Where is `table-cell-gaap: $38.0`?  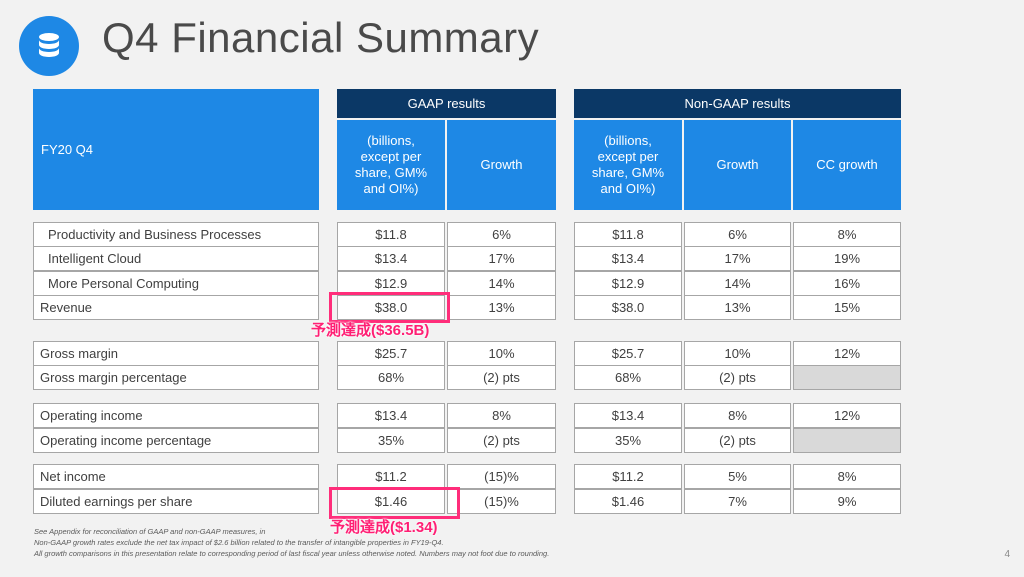
table-cell-gaap: $38.0 is located at coordinates (391, 307).